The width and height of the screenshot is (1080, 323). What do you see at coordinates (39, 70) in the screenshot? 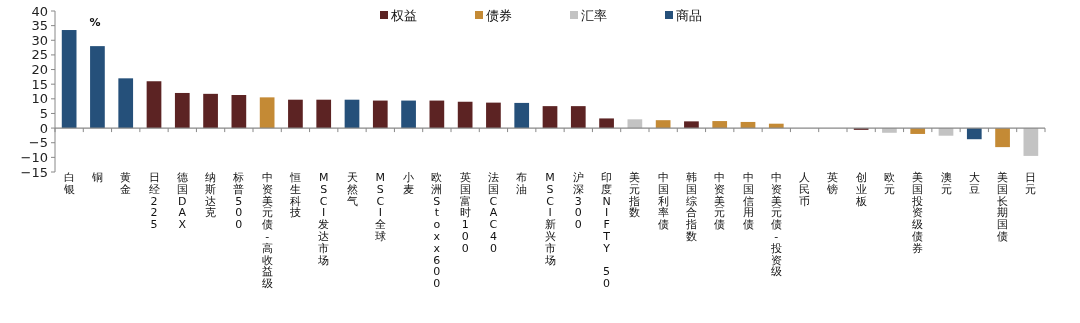
I see `y-tick-label: 20` at bounding box center [39, 70].